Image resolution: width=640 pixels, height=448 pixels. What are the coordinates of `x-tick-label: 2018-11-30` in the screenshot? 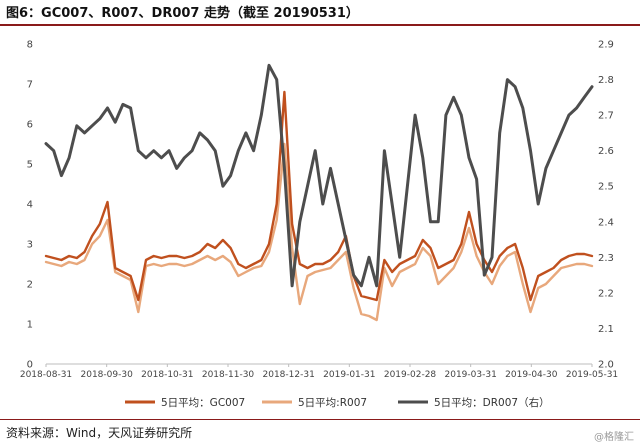 It's located at (228, 375).